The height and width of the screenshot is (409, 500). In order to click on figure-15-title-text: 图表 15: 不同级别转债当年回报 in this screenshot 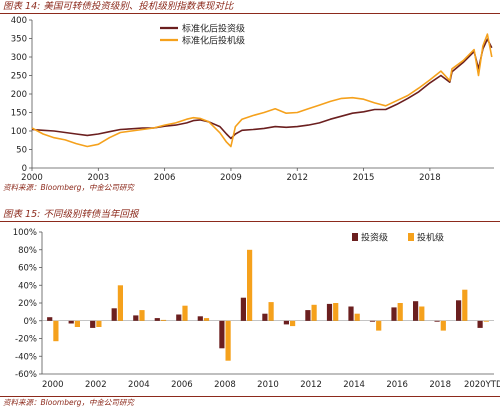, I will do `click(71, 214)`.